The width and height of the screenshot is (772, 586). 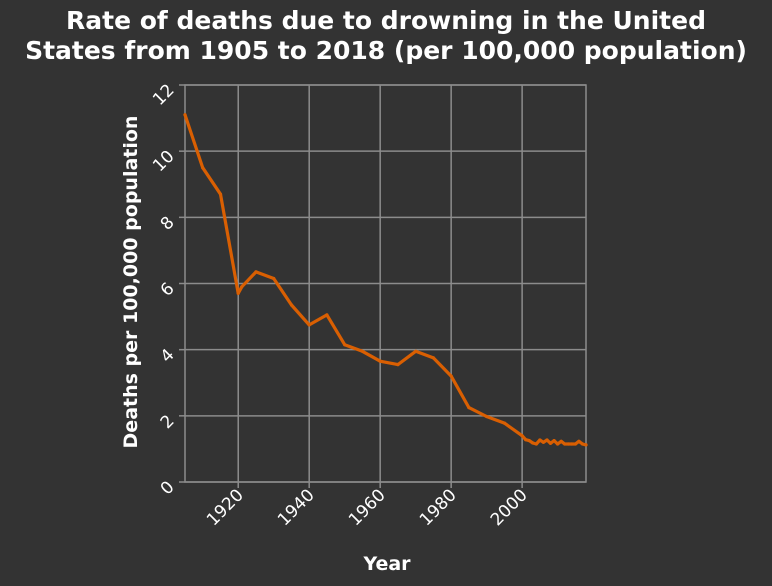 I want to click on y-tick-label: 6, so click(x=168, y=290).